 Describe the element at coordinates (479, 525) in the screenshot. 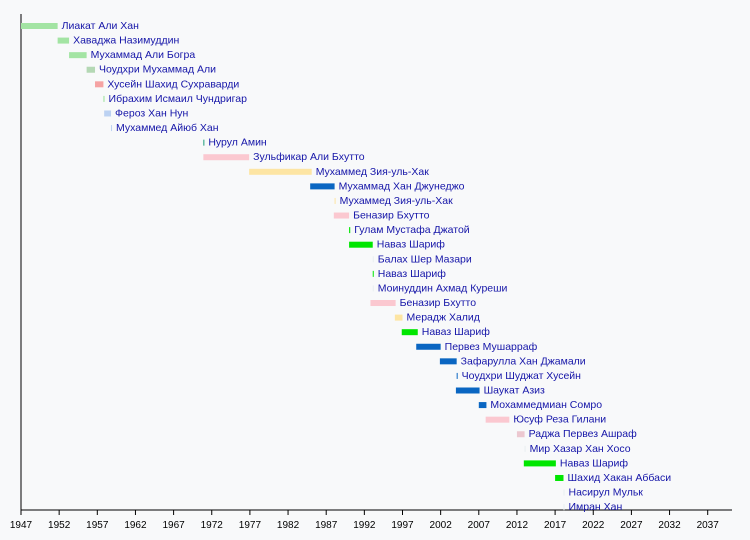

I see `x-tick-label: 2007` at that location.